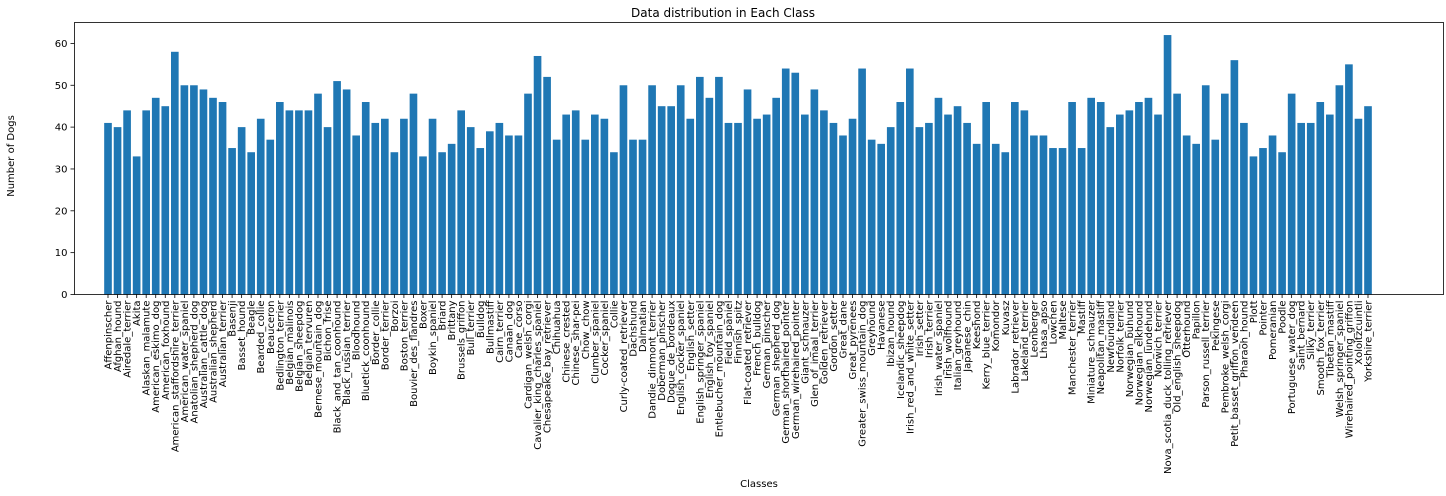 This screenshot has width=1446, height=496. Describe the element at coordinates (366, 351) in the screenshot. I see `x-tick-label: Bluetick_coonhound` at that location.